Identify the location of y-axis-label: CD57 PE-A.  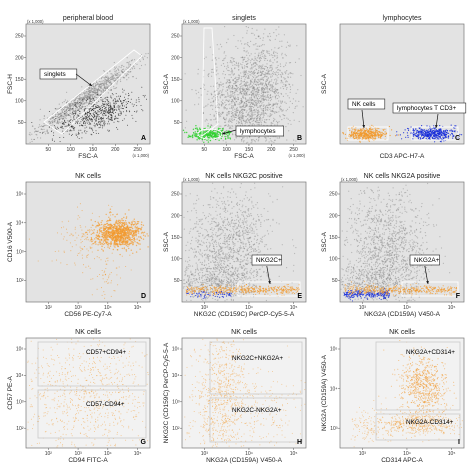
(10, 393).